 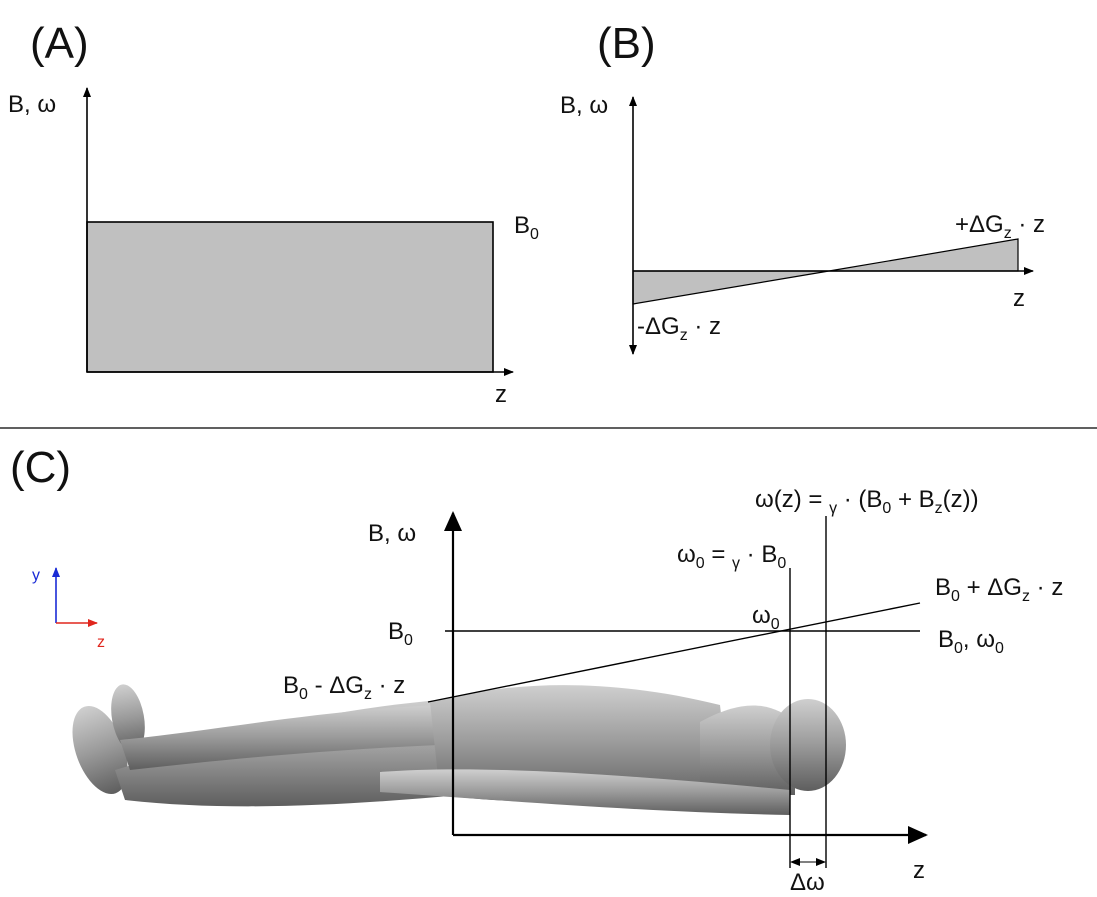 I want to click on gradient-high-label: B0 + ΔGz · z, so click(x=999, y=589).